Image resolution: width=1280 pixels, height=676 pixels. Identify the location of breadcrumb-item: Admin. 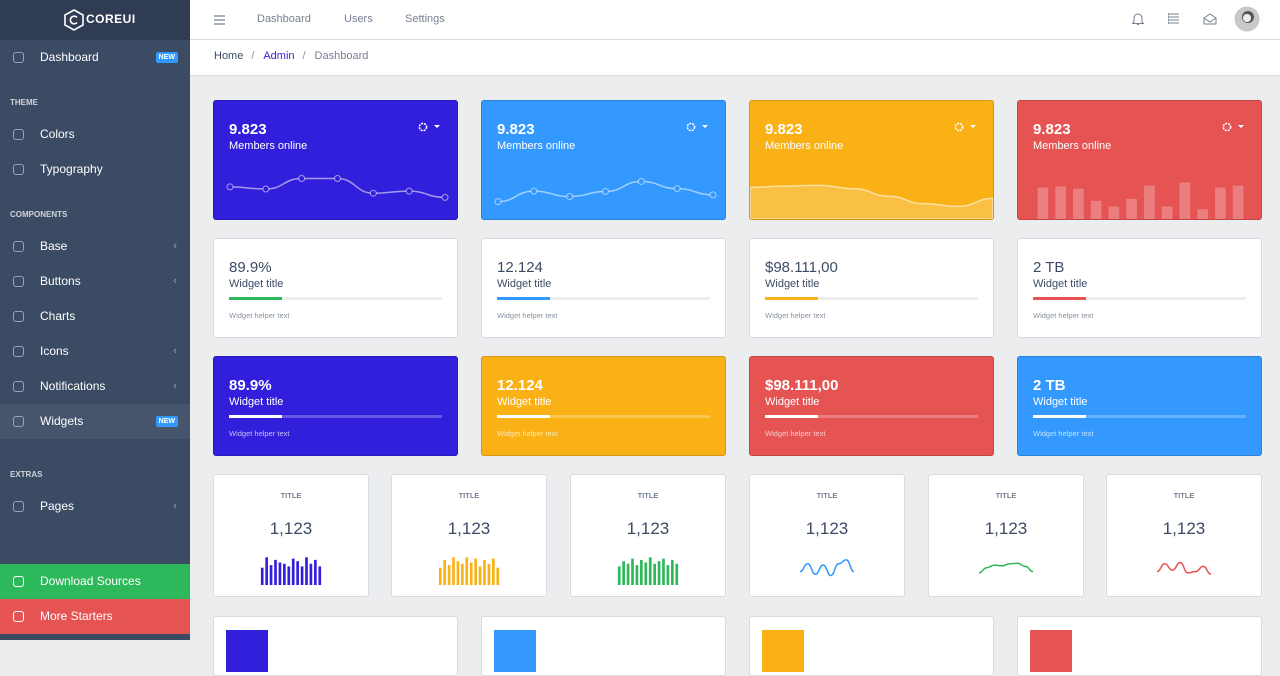
(279, 56).